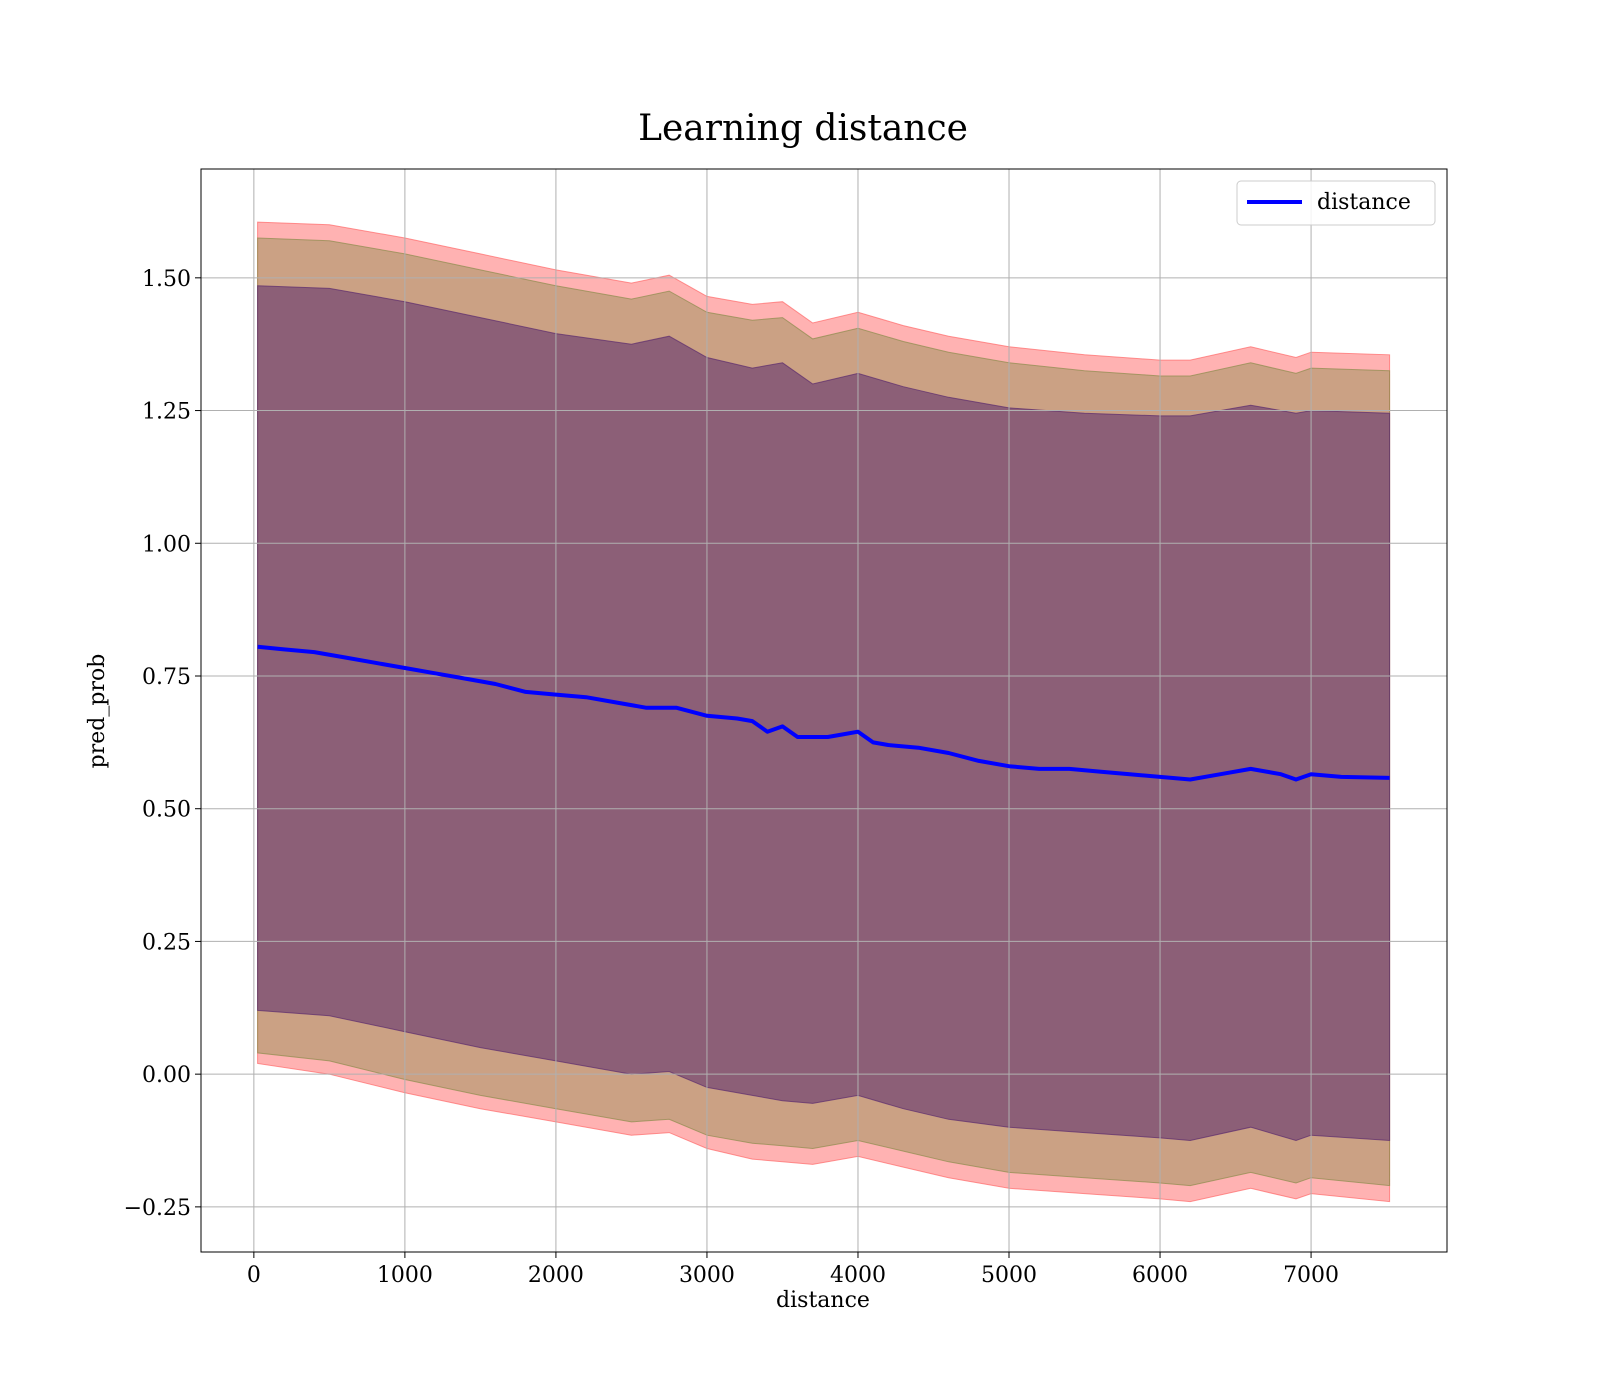 This screenshot has height=1400, width=1600. I want to click on x-tick-label-4: 4000, so click(858, 1275).